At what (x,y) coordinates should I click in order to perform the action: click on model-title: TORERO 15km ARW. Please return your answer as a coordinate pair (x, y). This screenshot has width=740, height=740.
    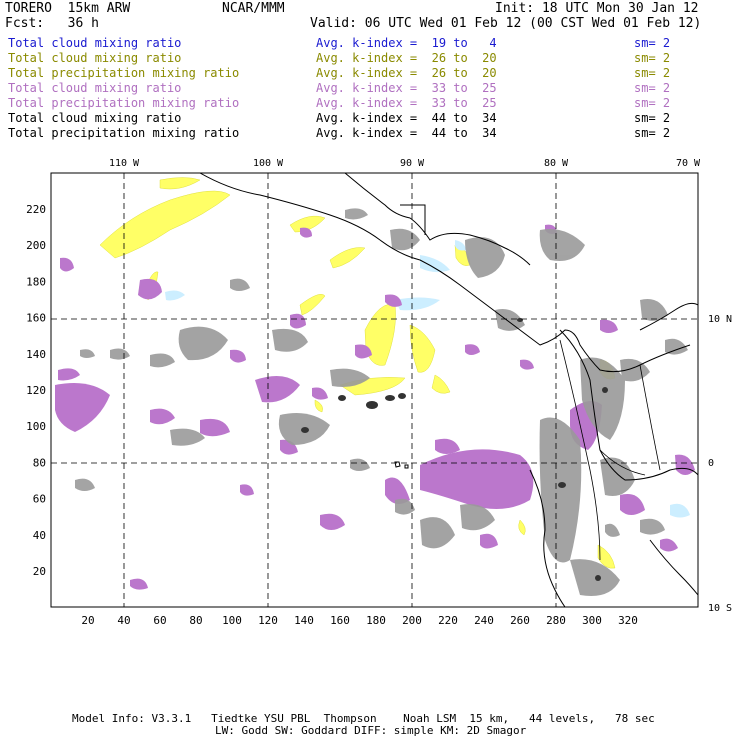
    Looking at the image, I should click on (68, 8).